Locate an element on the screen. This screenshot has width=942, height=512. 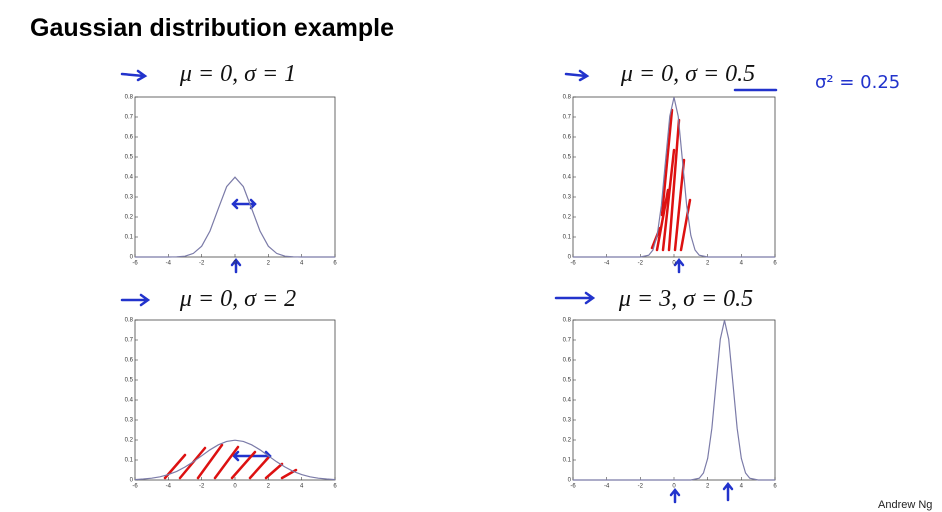
annotation: σ² = 0.25 is located at coordinates (857, 82).